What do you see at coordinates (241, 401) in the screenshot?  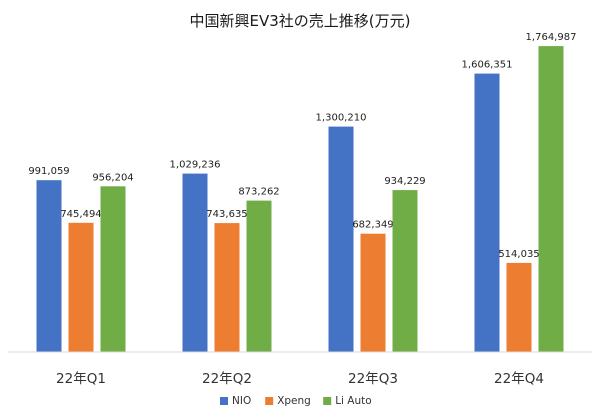 I see `legend-label: NIO` at bounding box center [241, 401].